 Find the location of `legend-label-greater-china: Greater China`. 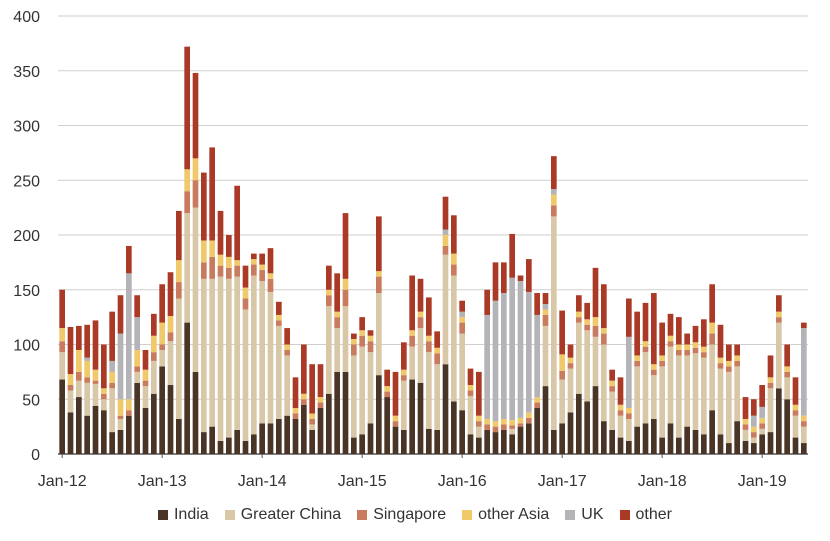

legend-label-greater-china: Greater China is located at coordinates (291, 514).